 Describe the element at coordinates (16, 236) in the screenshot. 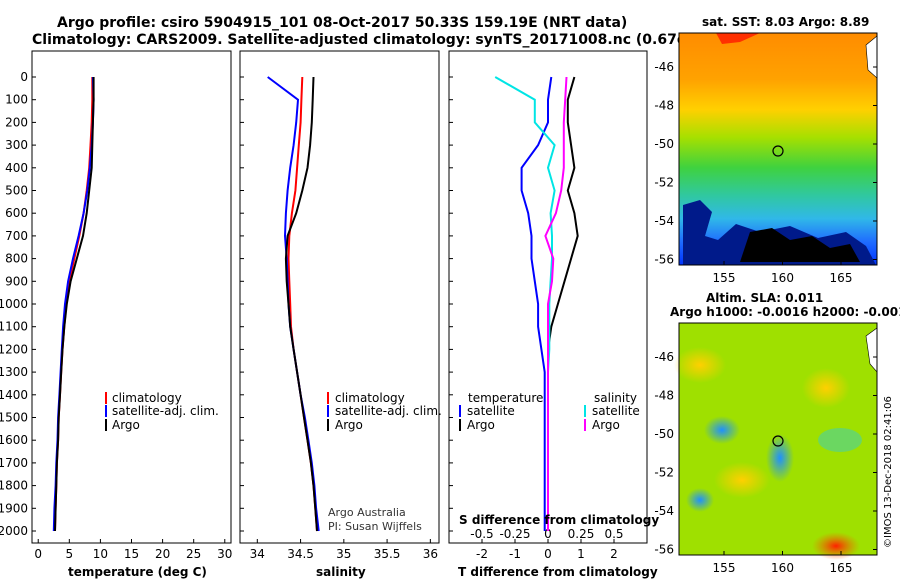

I see `depth-tick-label: 700` at that location.